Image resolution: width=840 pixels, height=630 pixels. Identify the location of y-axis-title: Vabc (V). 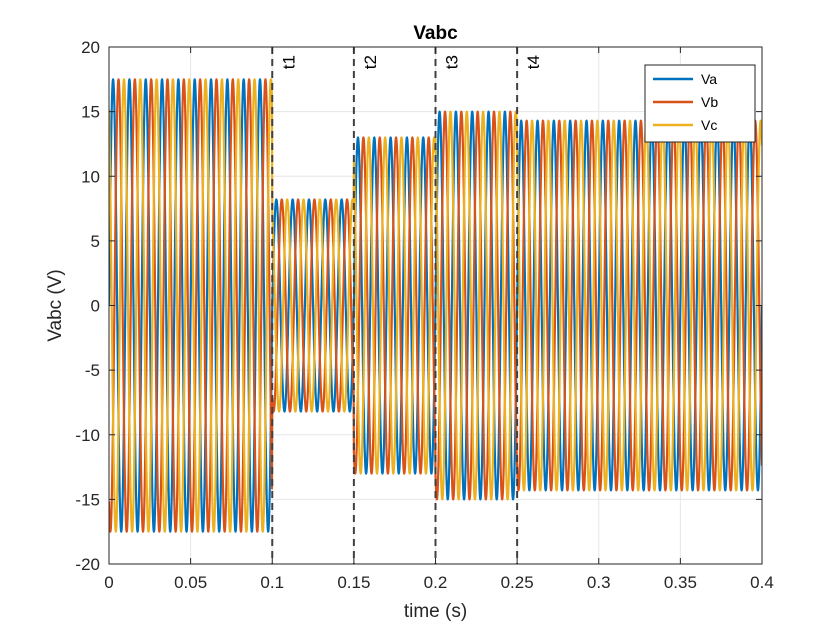
(55, 305).